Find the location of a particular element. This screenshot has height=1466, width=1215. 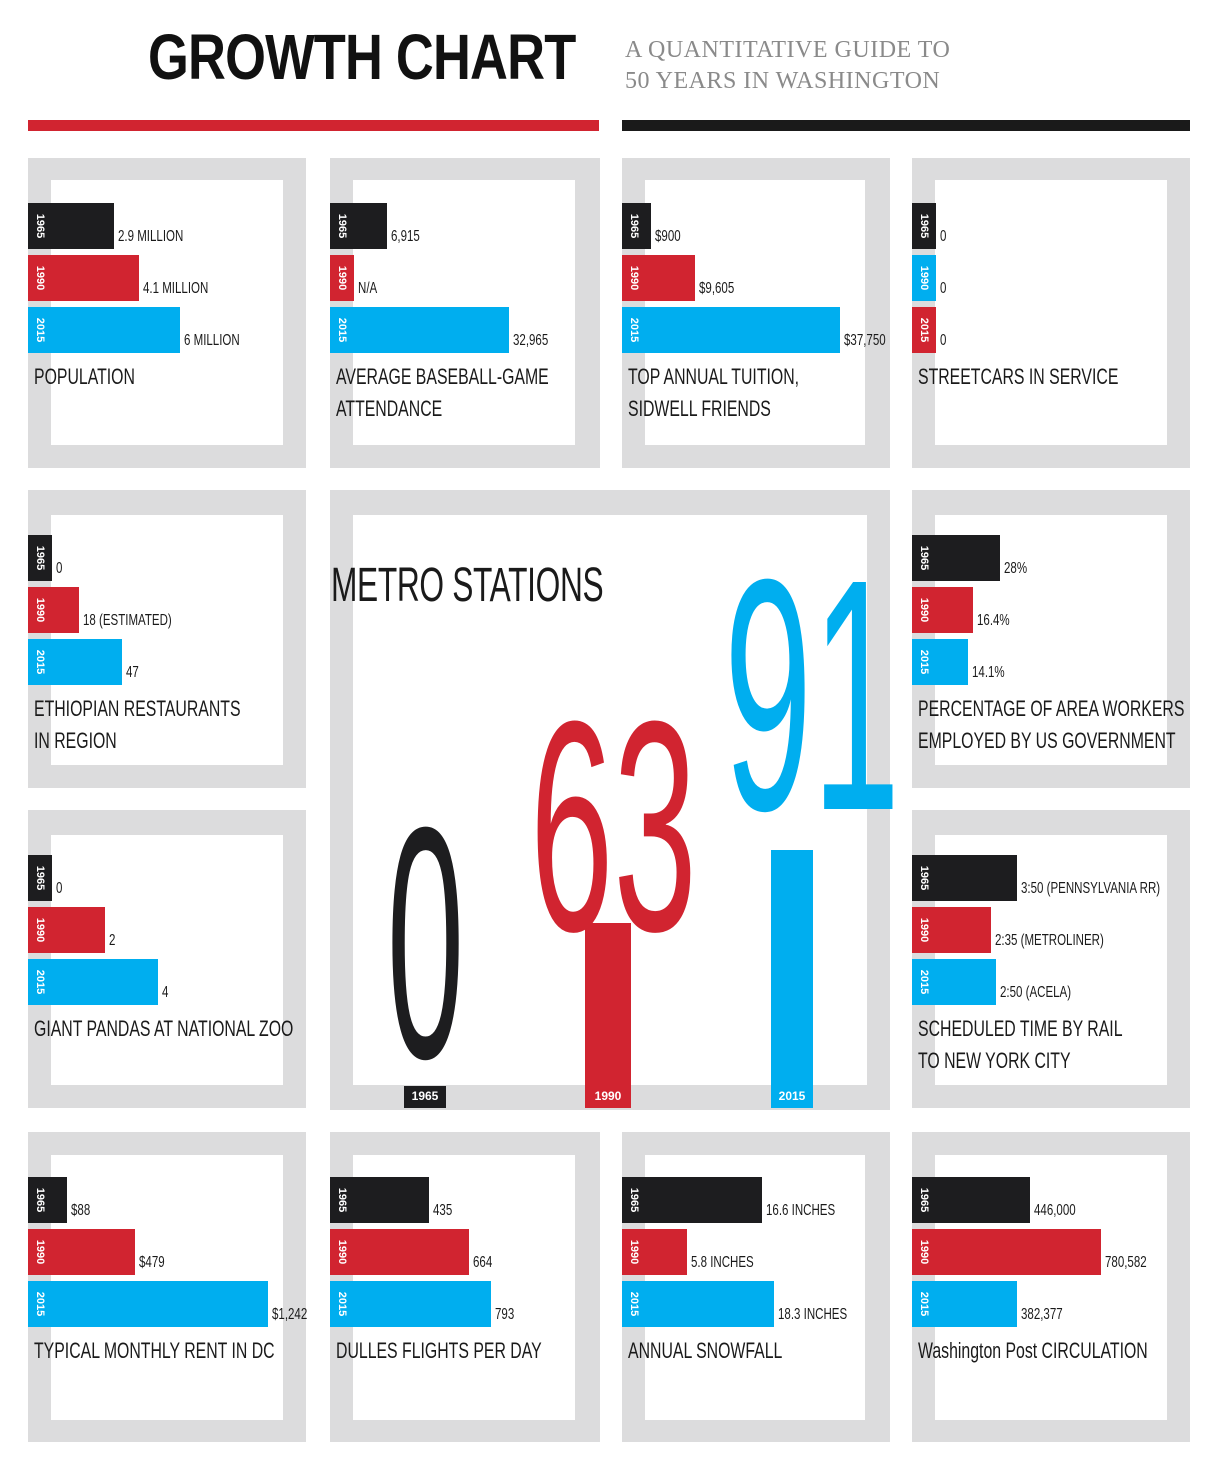

chart-label: DULLES FLIGHTS PER DAY is located at coordinates (439, 1351).